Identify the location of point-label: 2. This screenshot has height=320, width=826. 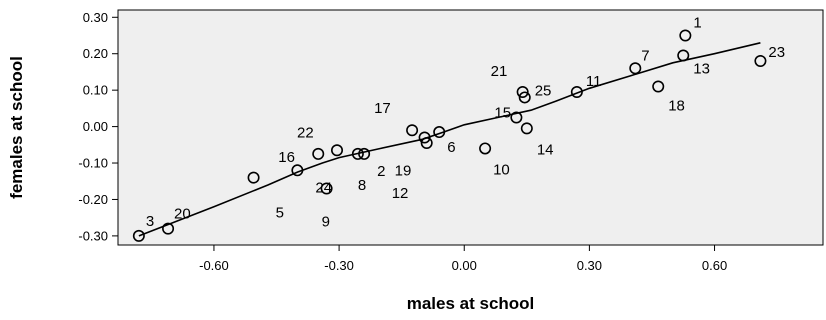
(381, 171).